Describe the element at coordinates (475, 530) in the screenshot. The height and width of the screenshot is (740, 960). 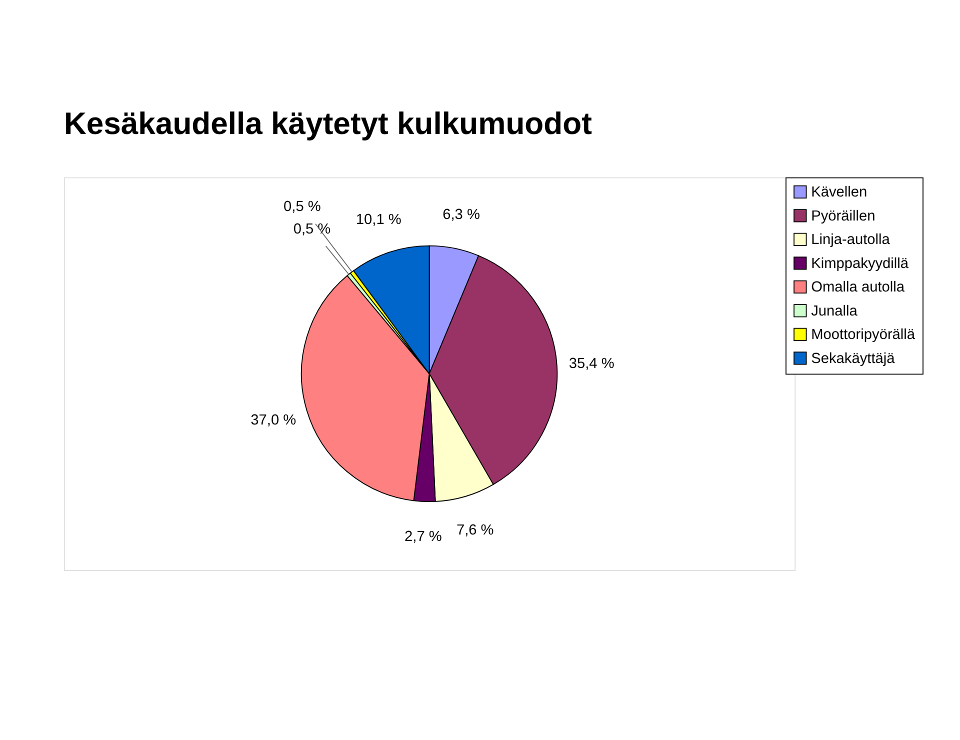
I see `data-label: 7,6 %` at that location.